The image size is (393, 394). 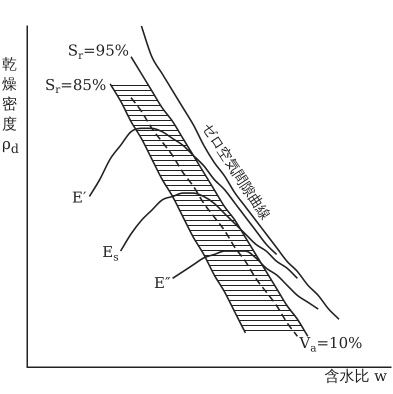 What do you see at coordinates (162, 283) in the screenshot?
I see `series-label: E″` at bounding box center [162, 283].